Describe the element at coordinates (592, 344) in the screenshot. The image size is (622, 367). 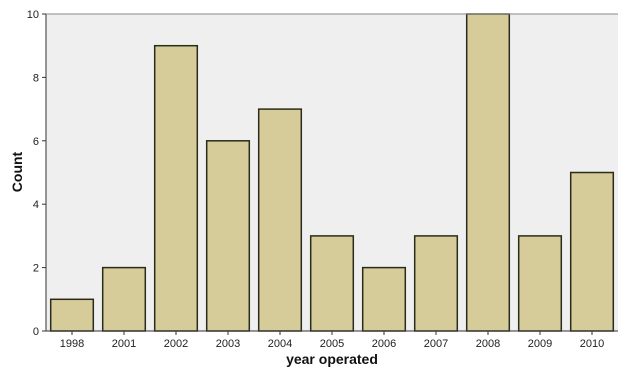
I see `x-tick-label: 2010` at that location.